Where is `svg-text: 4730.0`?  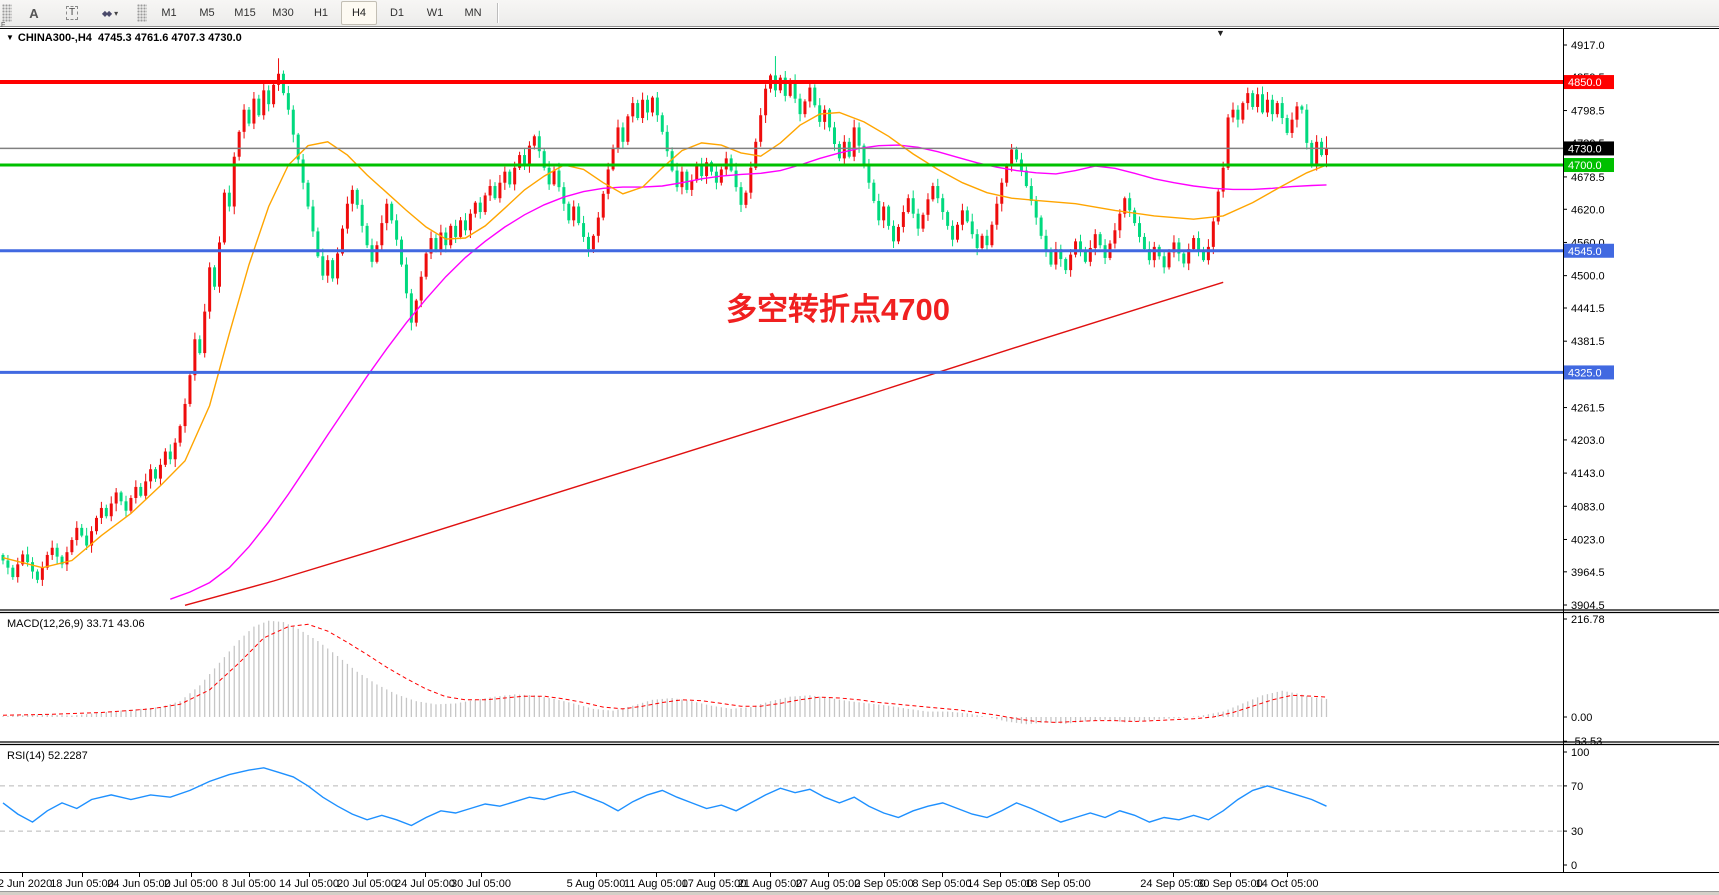
svg-text: 4730.0 is located at coordinates (1585, 149).